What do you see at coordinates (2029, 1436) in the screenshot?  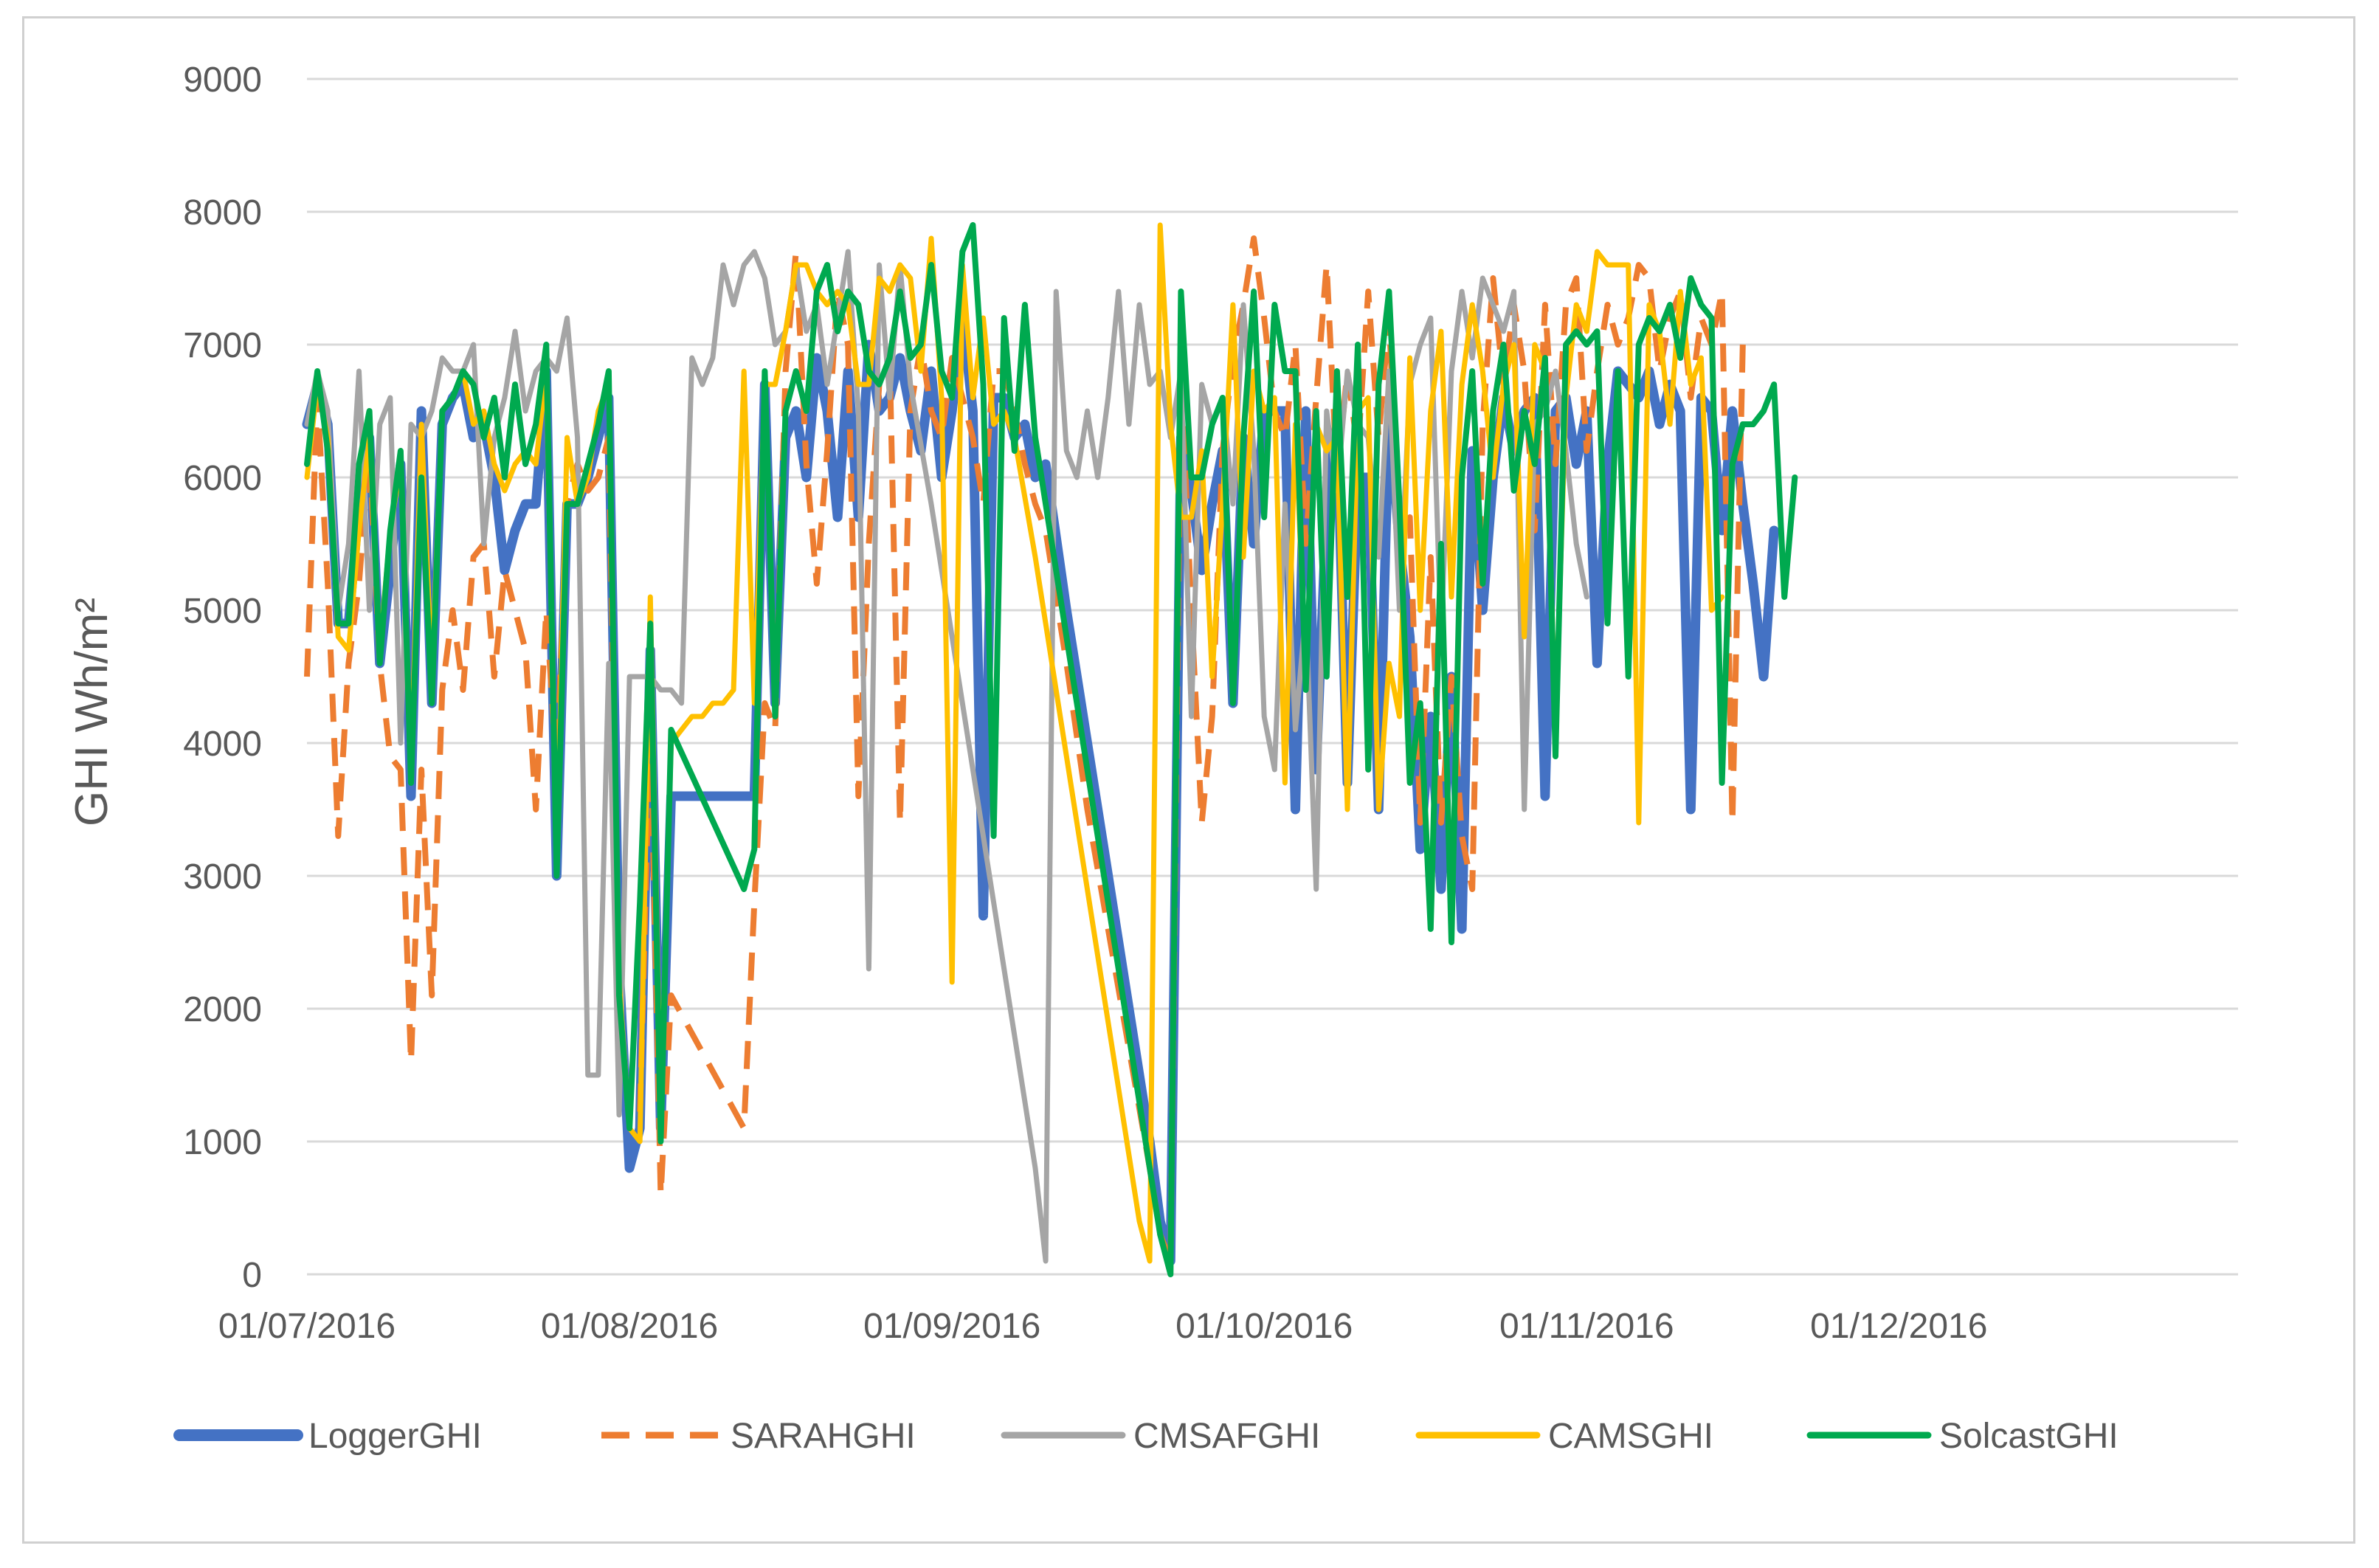 I see `legend-label-solcastghi: SolcastGHI` at bounding box center [2029, 1436].